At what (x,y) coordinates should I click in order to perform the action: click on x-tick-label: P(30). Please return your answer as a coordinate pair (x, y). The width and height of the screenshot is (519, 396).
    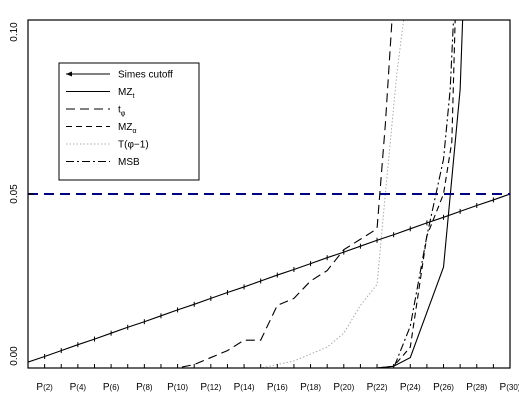
    Looking at the image, I should click on (509, 387).